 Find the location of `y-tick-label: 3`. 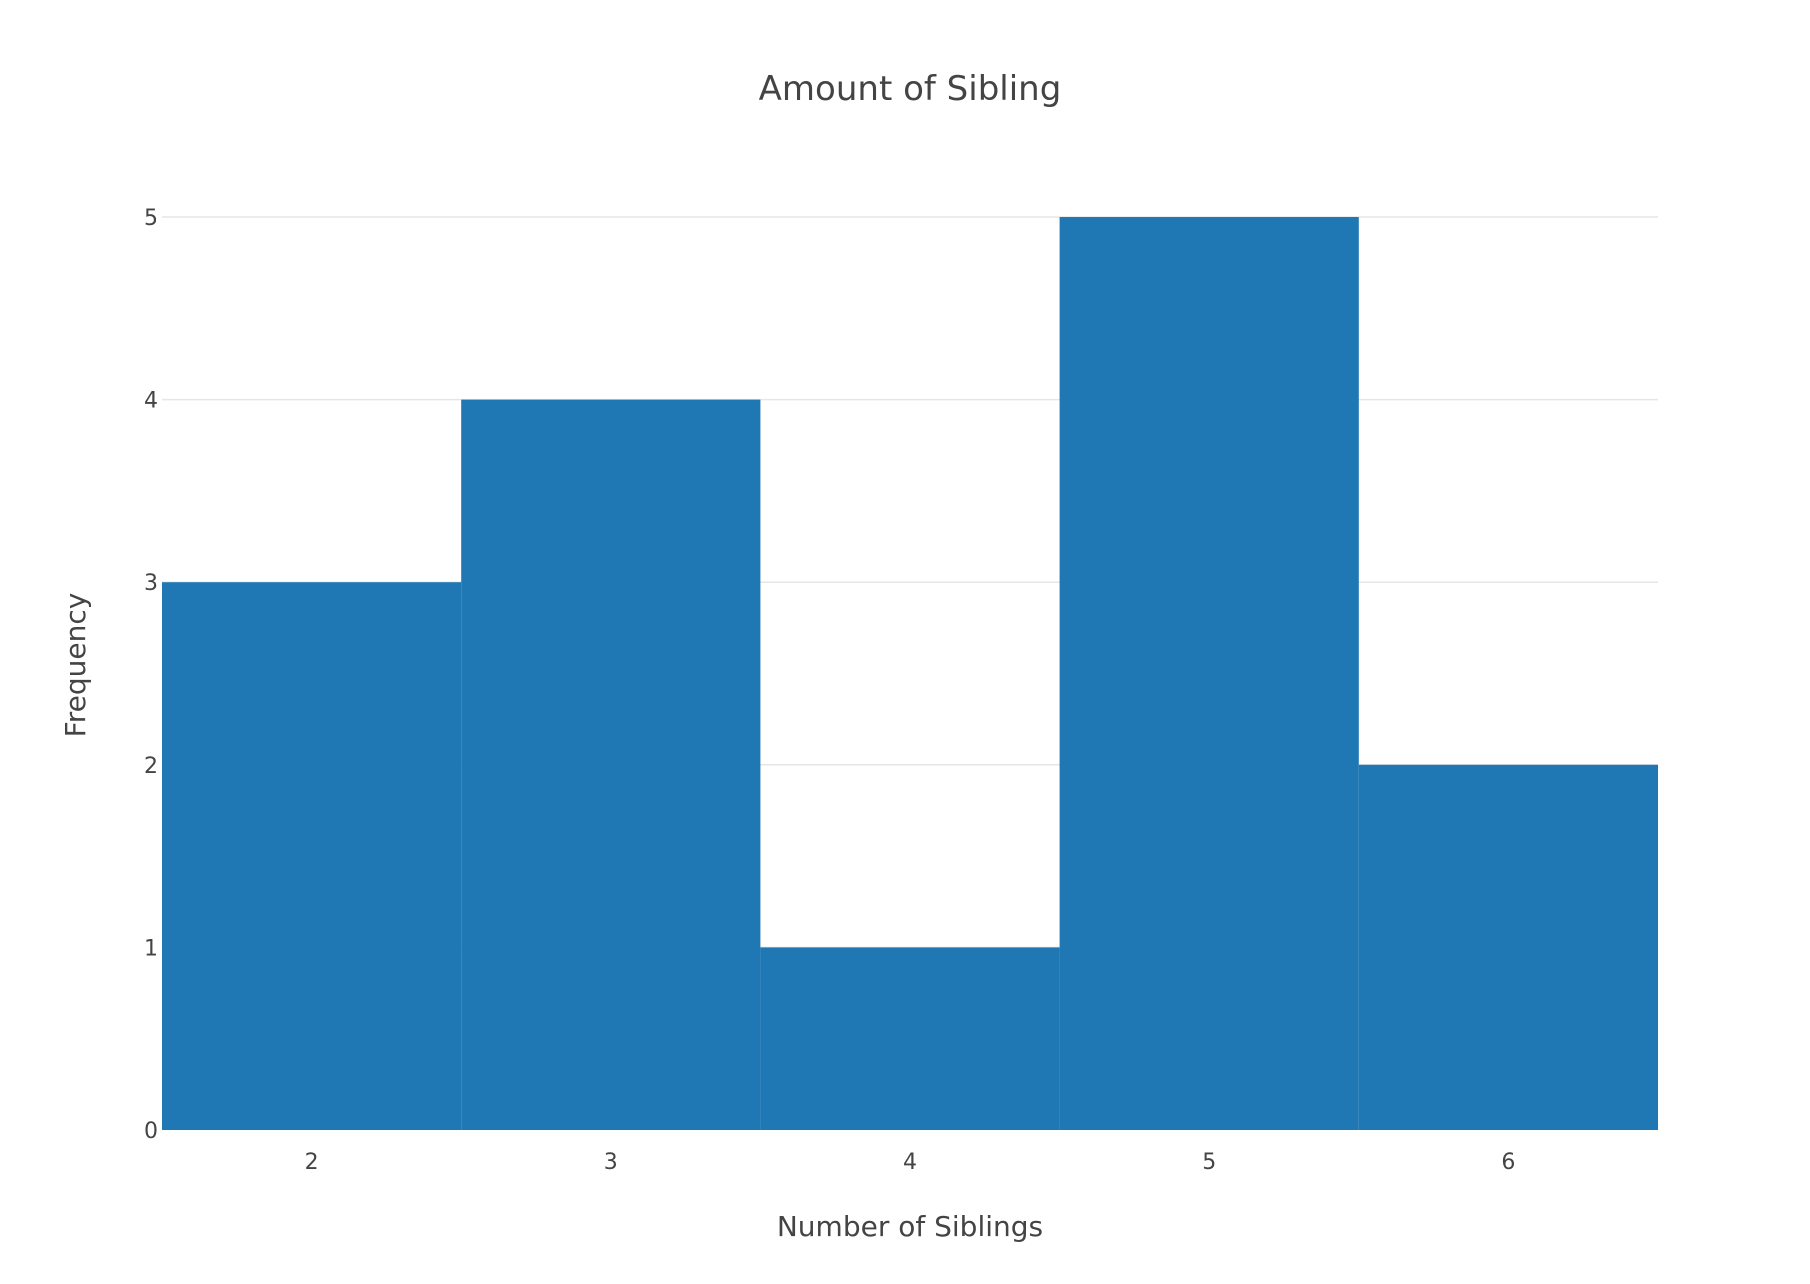

y-tick-label: 3 is located at coordinates (151, 583).